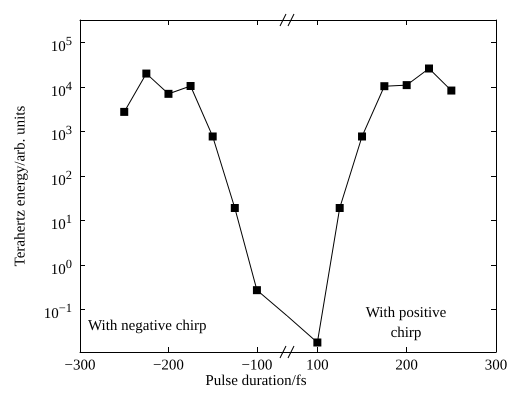 The height and width of the screenshot is (403, 512). What do you see at coordinates (406, 323) in the screenshot?
I see `annotation: With positive chirp` at bounding box center [406, 323].